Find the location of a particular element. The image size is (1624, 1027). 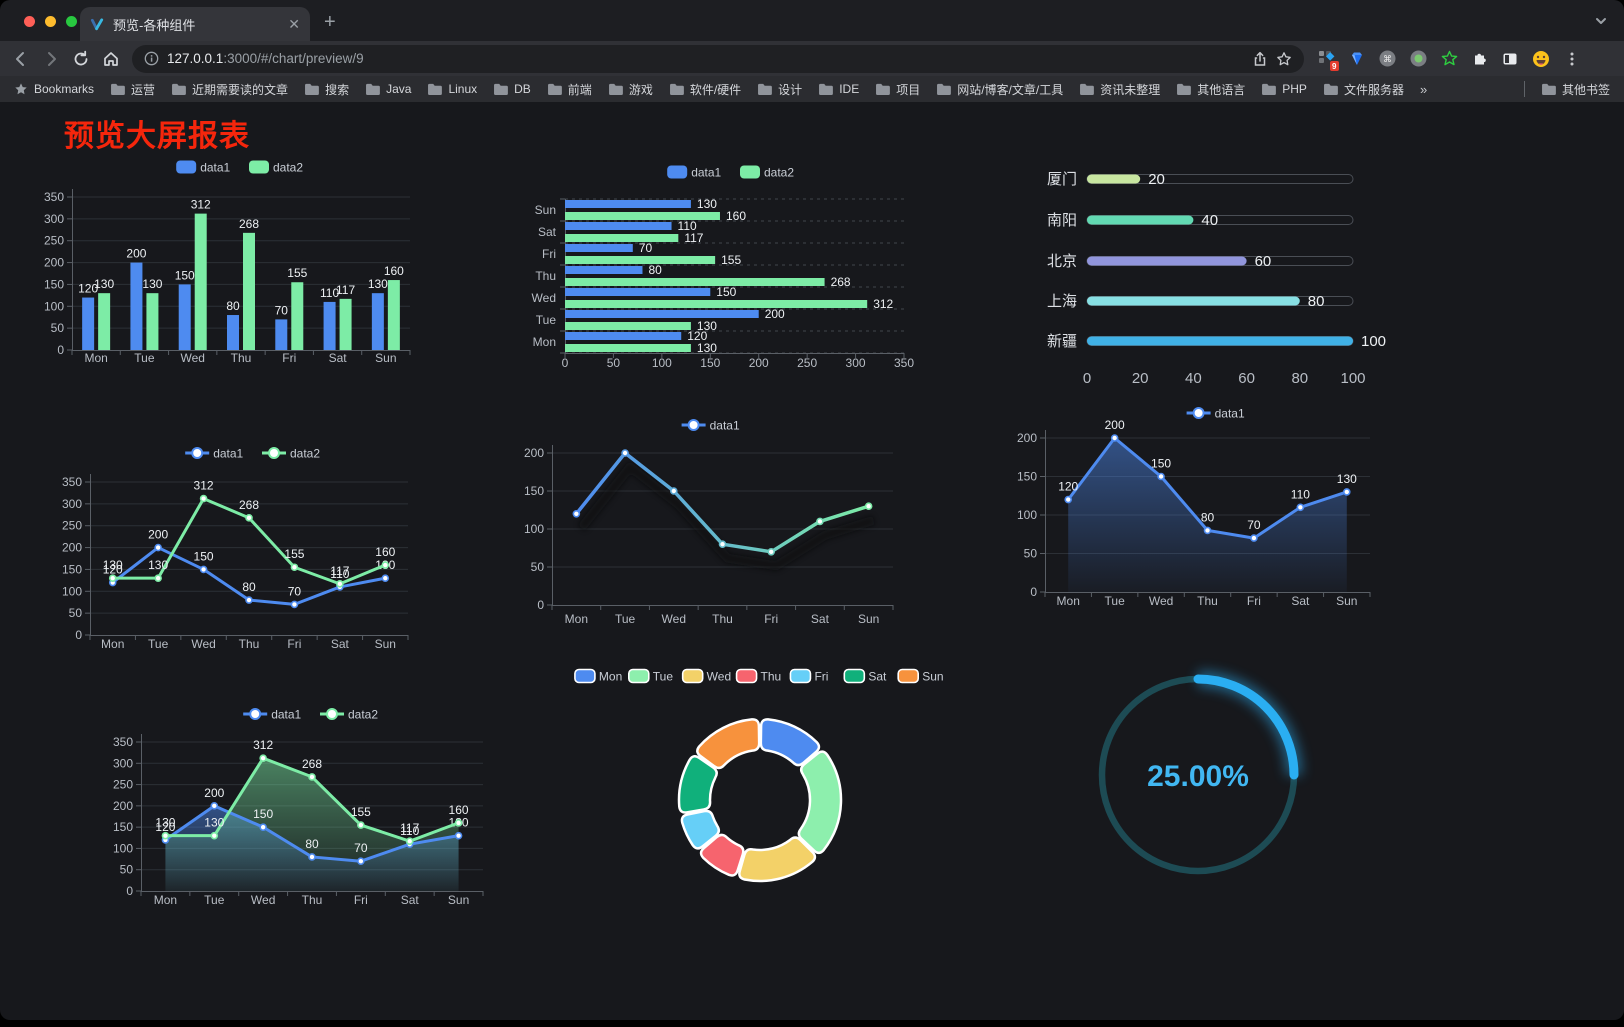

bookmark-folder-item: 软件/硬件 is located at coordinates (705, 89).